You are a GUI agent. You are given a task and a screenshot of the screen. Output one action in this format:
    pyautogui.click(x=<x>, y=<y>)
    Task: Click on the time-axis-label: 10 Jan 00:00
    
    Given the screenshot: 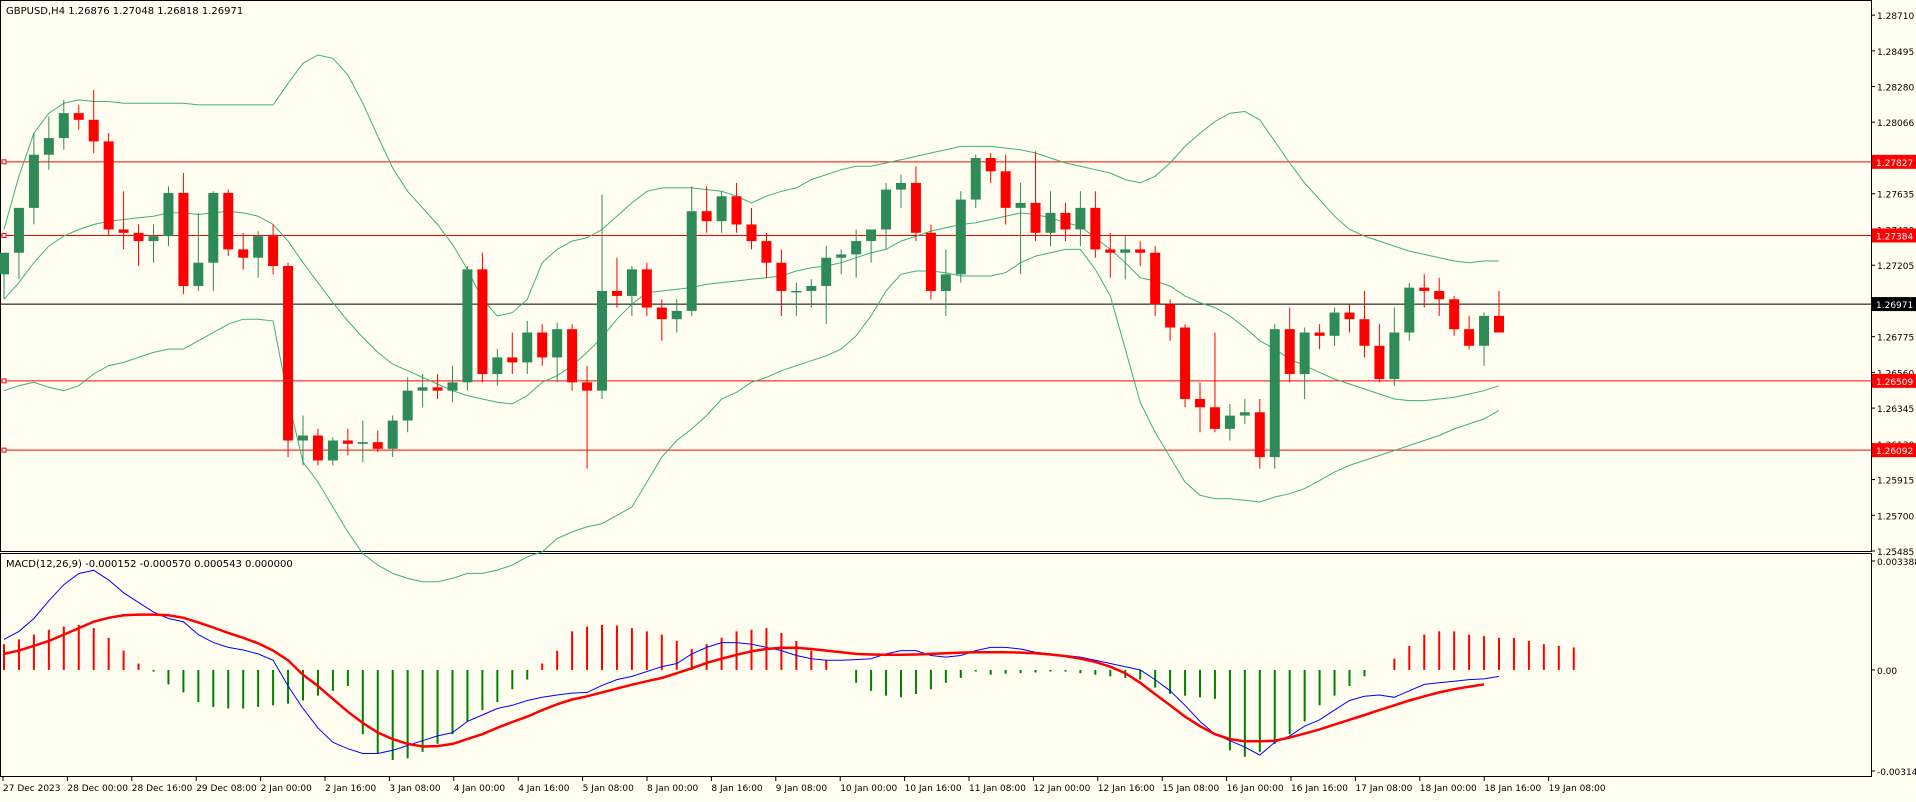 What is the action you would take?
    pyautogui.click(x=868, y=789)
    